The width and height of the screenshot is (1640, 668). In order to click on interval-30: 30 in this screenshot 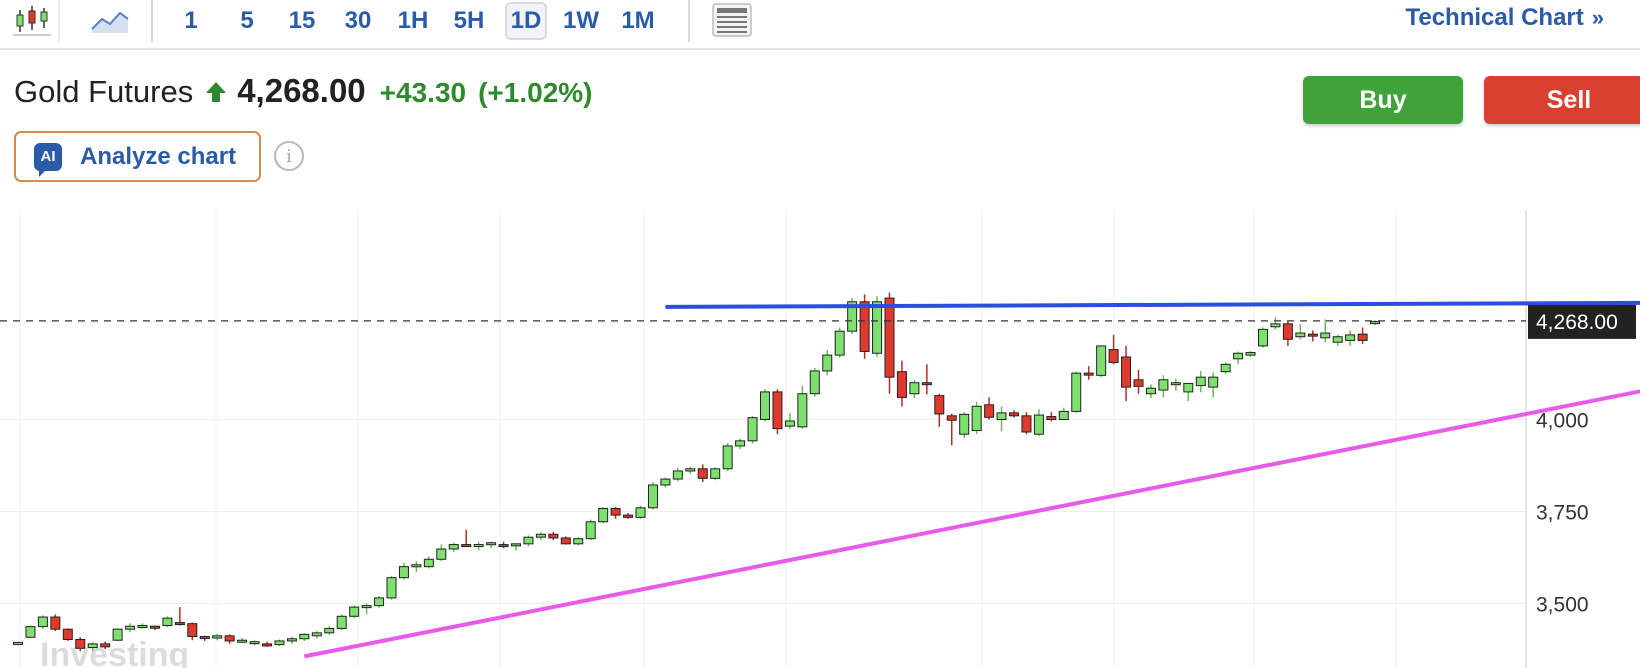, I will do `click(358, 20)`.